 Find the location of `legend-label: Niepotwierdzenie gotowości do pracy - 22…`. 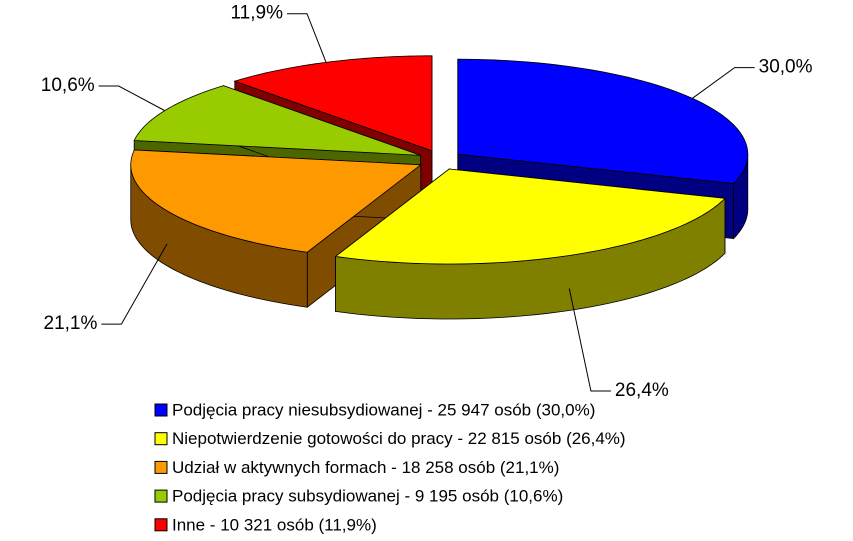

legend-label: Niepotwierdzenie gotowości do pracy - 22… is located at coordinates (399, 438).